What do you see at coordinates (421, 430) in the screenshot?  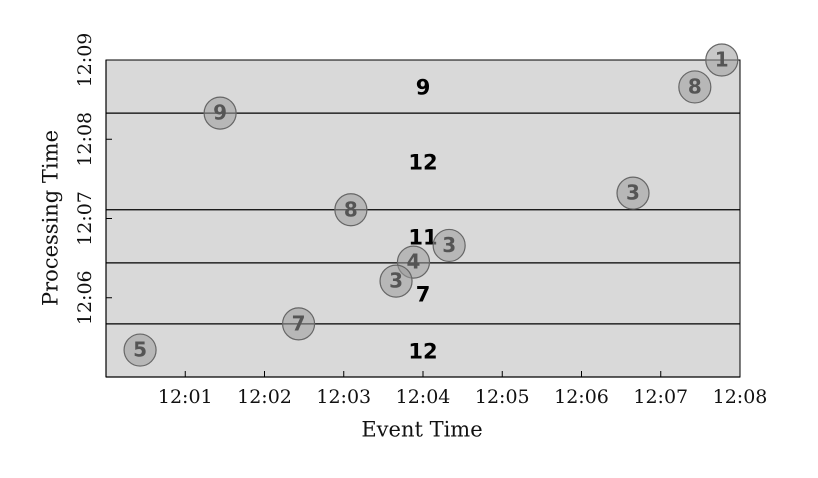 I see `x-axis-title: Event Time` at bounding box center [421, 430].